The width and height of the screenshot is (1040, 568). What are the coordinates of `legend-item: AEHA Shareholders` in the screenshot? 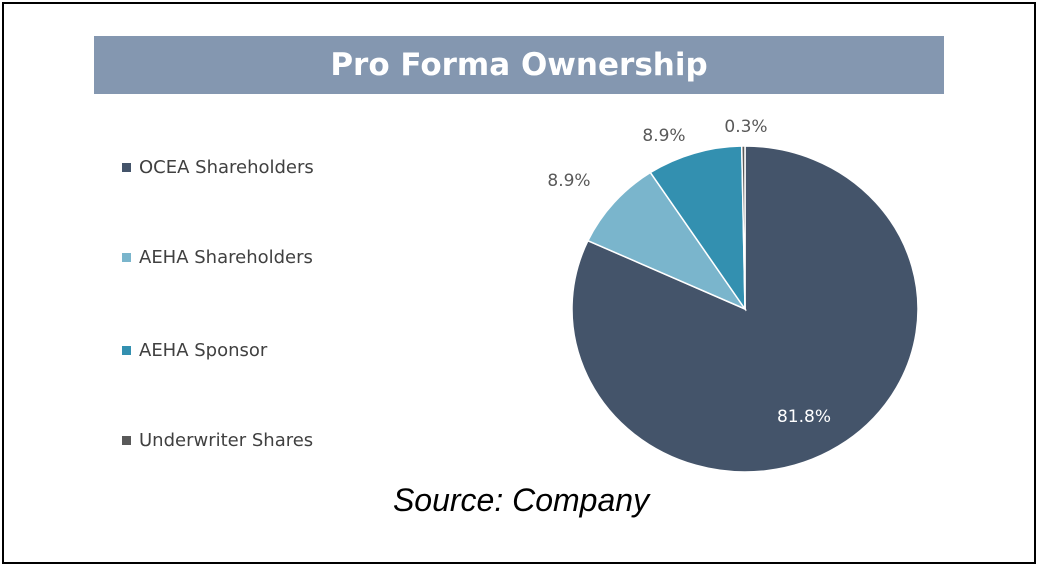 It's located at (217, 257).